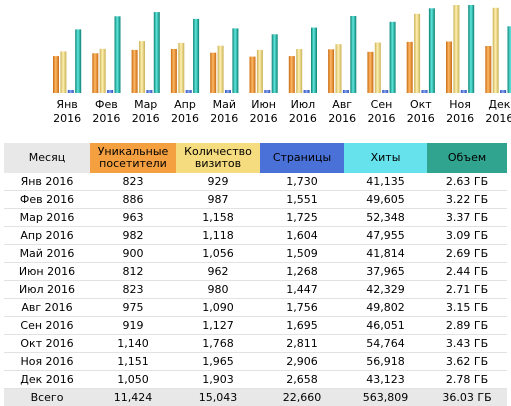  Describe the element at coordinates (385, 326) in the screenshot. I see `cell-hits: 46,051` at that location.